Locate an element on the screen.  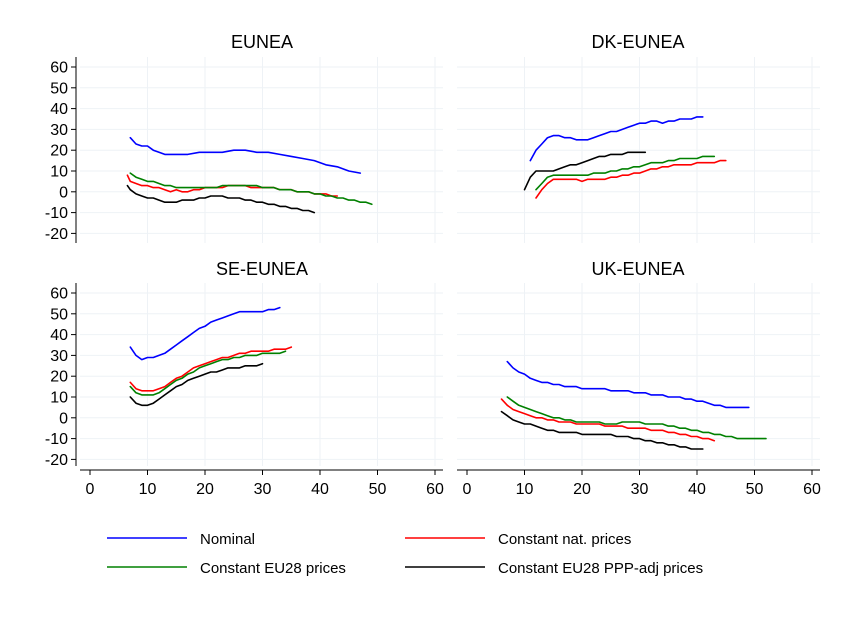
chart-panel: DK-EUNEA is located at coordinates (638, 137).